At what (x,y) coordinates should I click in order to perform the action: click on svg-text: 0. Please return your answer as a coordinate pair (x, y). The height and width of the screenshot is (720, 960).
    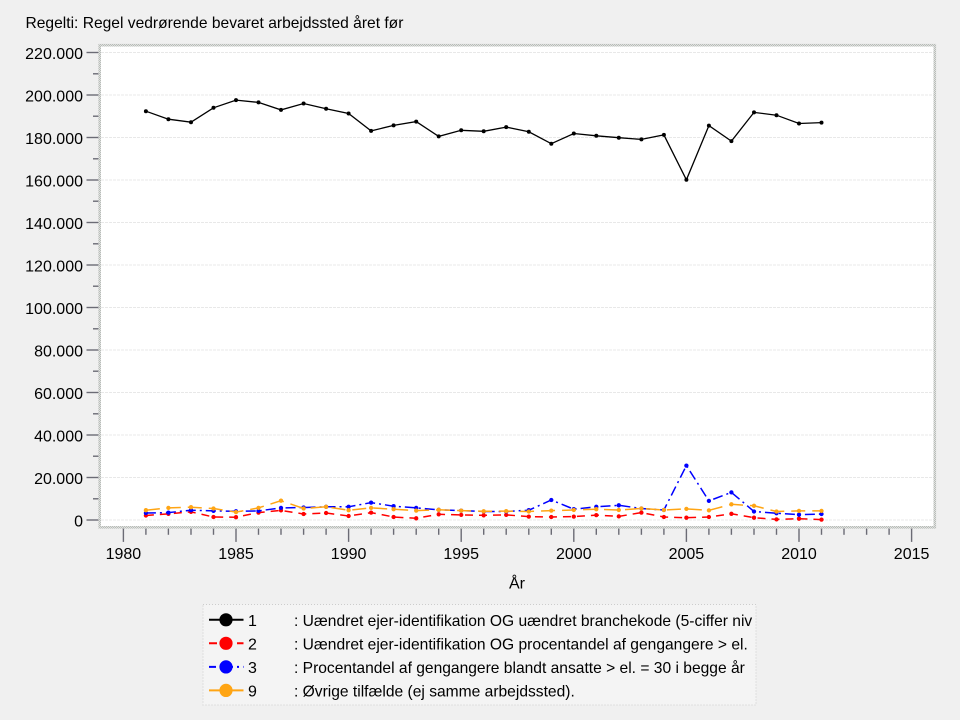
    Looking at the image, I should click on (78, 521).